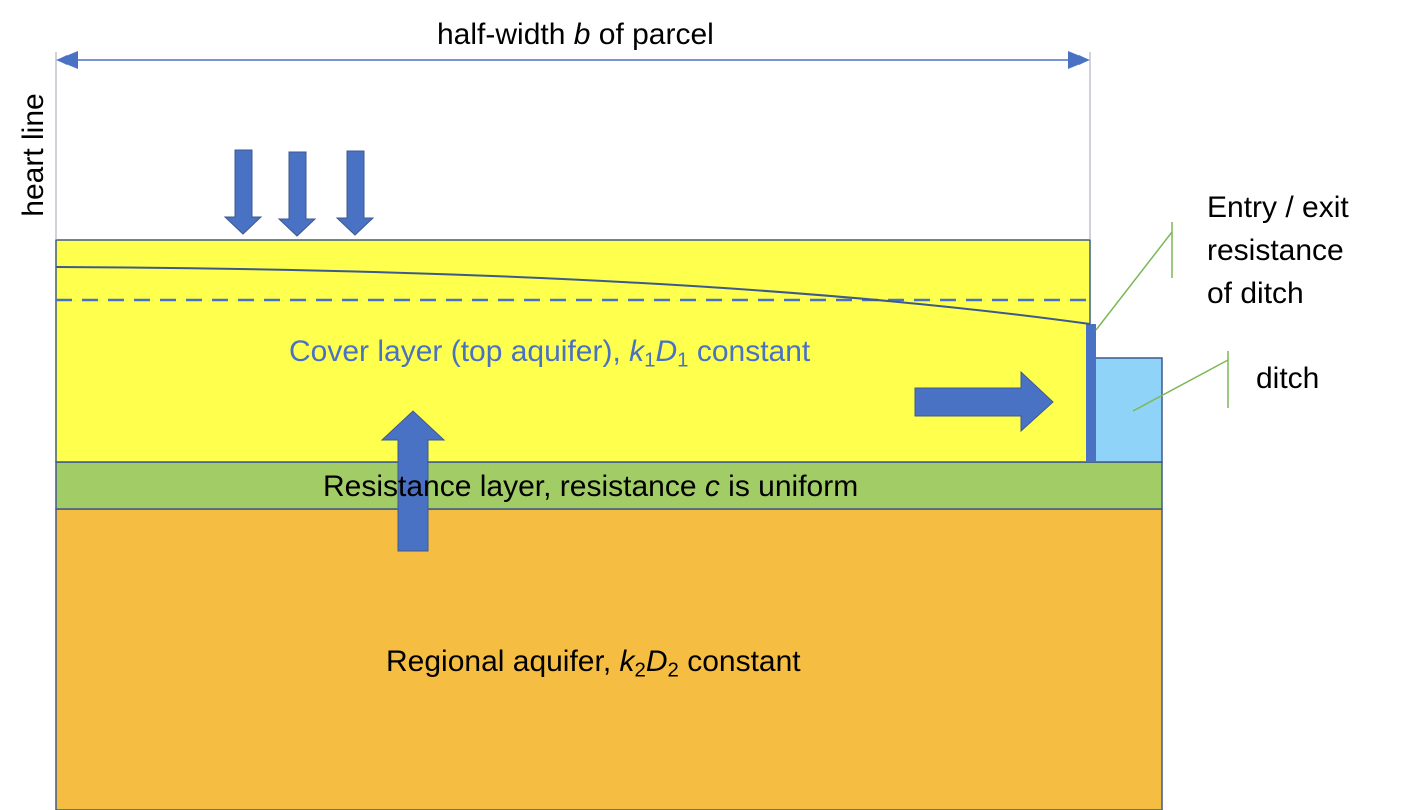  I want to click on resistance-variable: c, so click(712, 486).